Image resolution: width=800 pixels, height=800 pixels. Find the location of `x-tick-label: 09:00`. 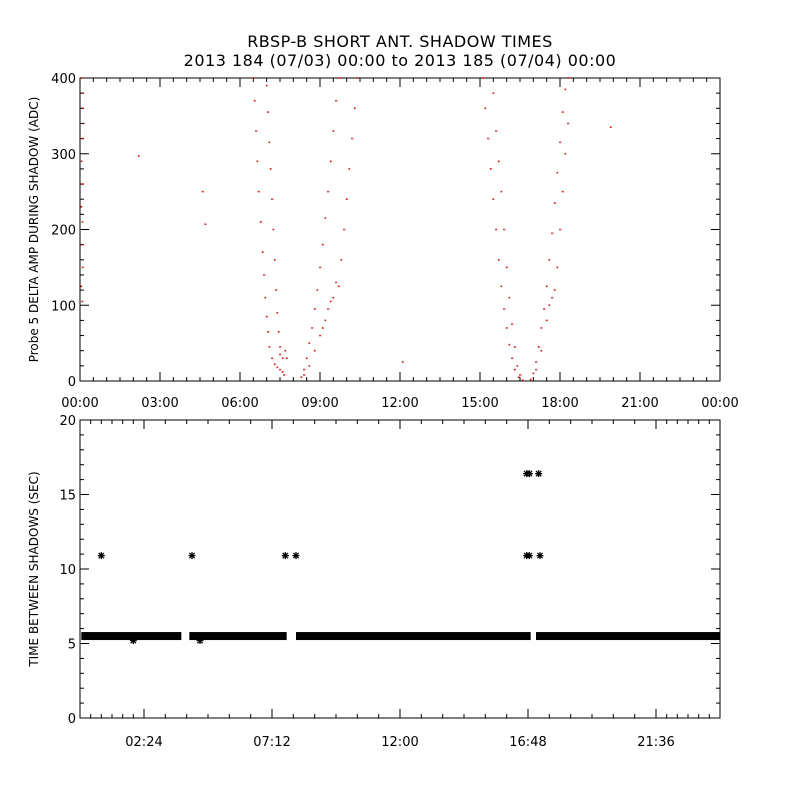

x-tick-label: 09:00 is located at coordinates (319, 403).